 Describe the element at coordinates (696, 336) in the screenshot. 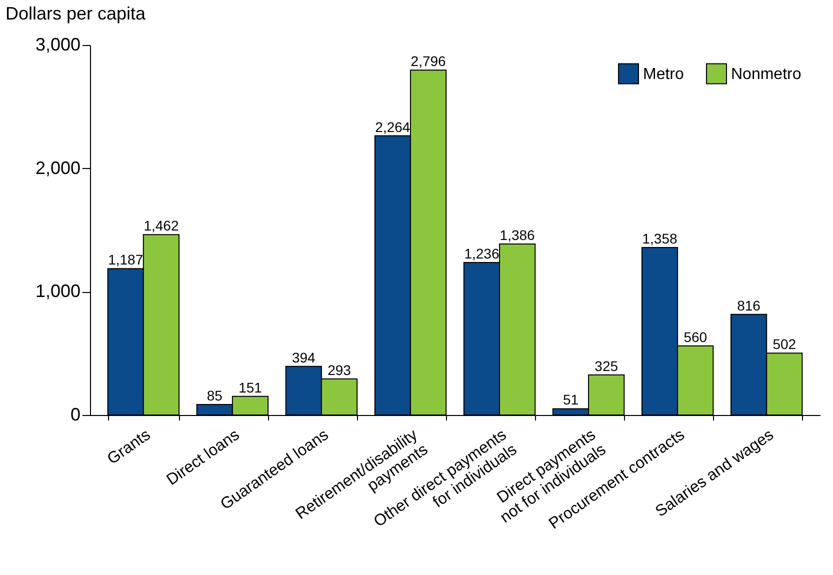

I see `data-label: 560` at that location.